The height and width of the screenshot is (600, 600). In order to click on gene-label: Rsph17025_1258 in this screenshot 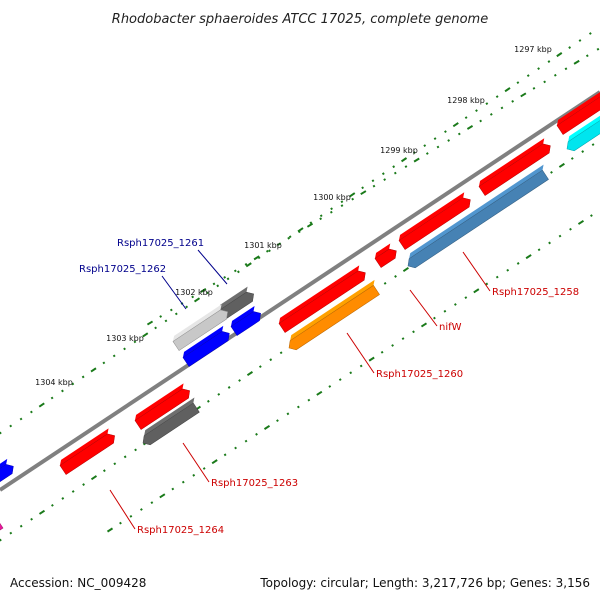, I will do `click(535, 292)`.